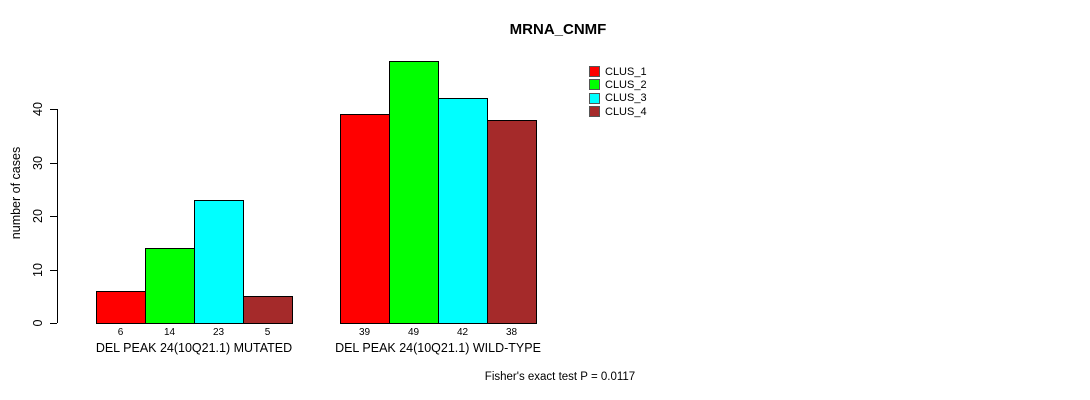  Describe the element at coordinates (626, 98) in the screenshot. I see `legend-label: CLUS_3` at that location.